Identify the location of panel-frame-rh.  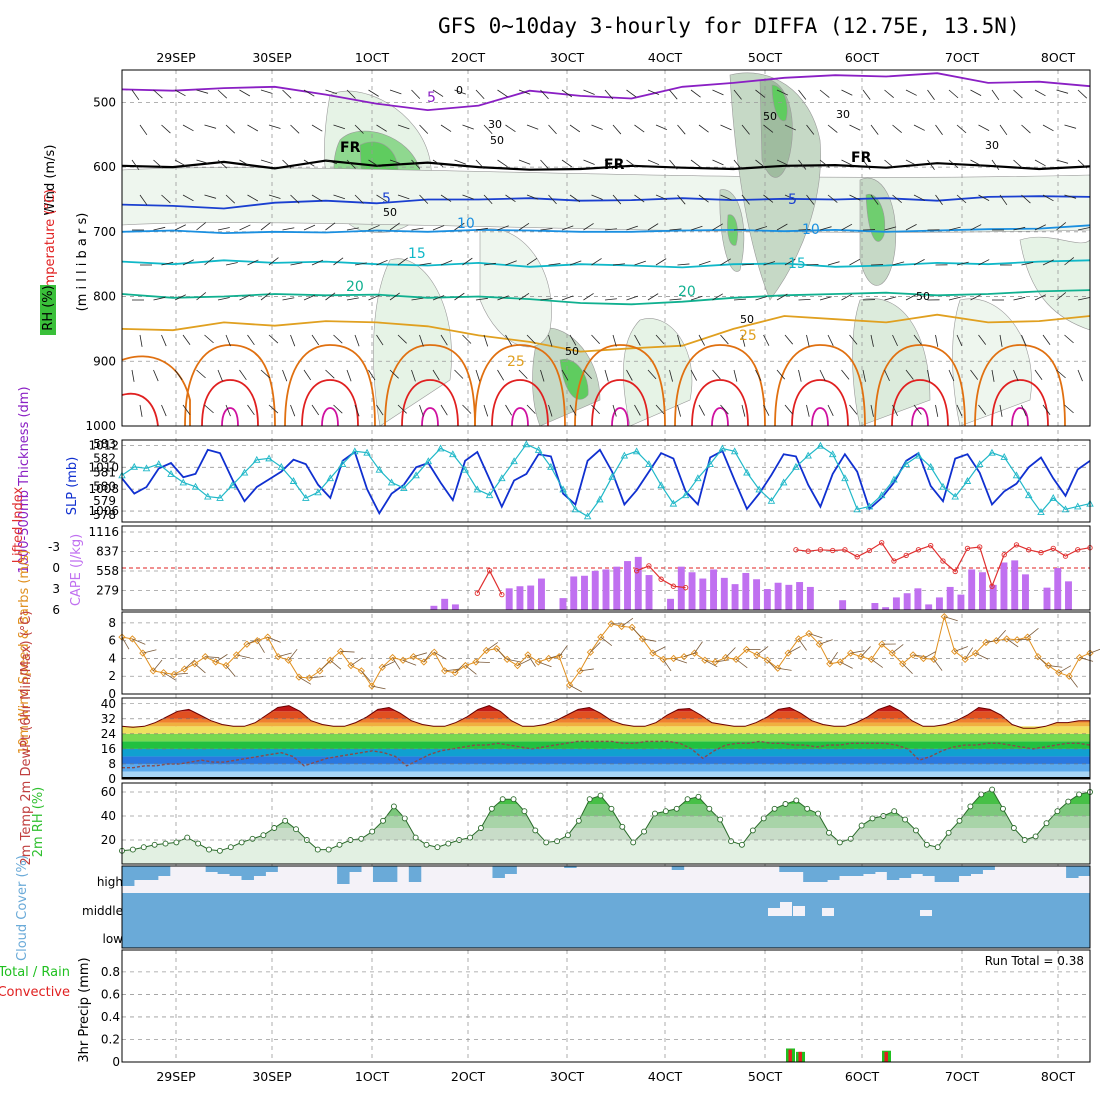
(606, 823).